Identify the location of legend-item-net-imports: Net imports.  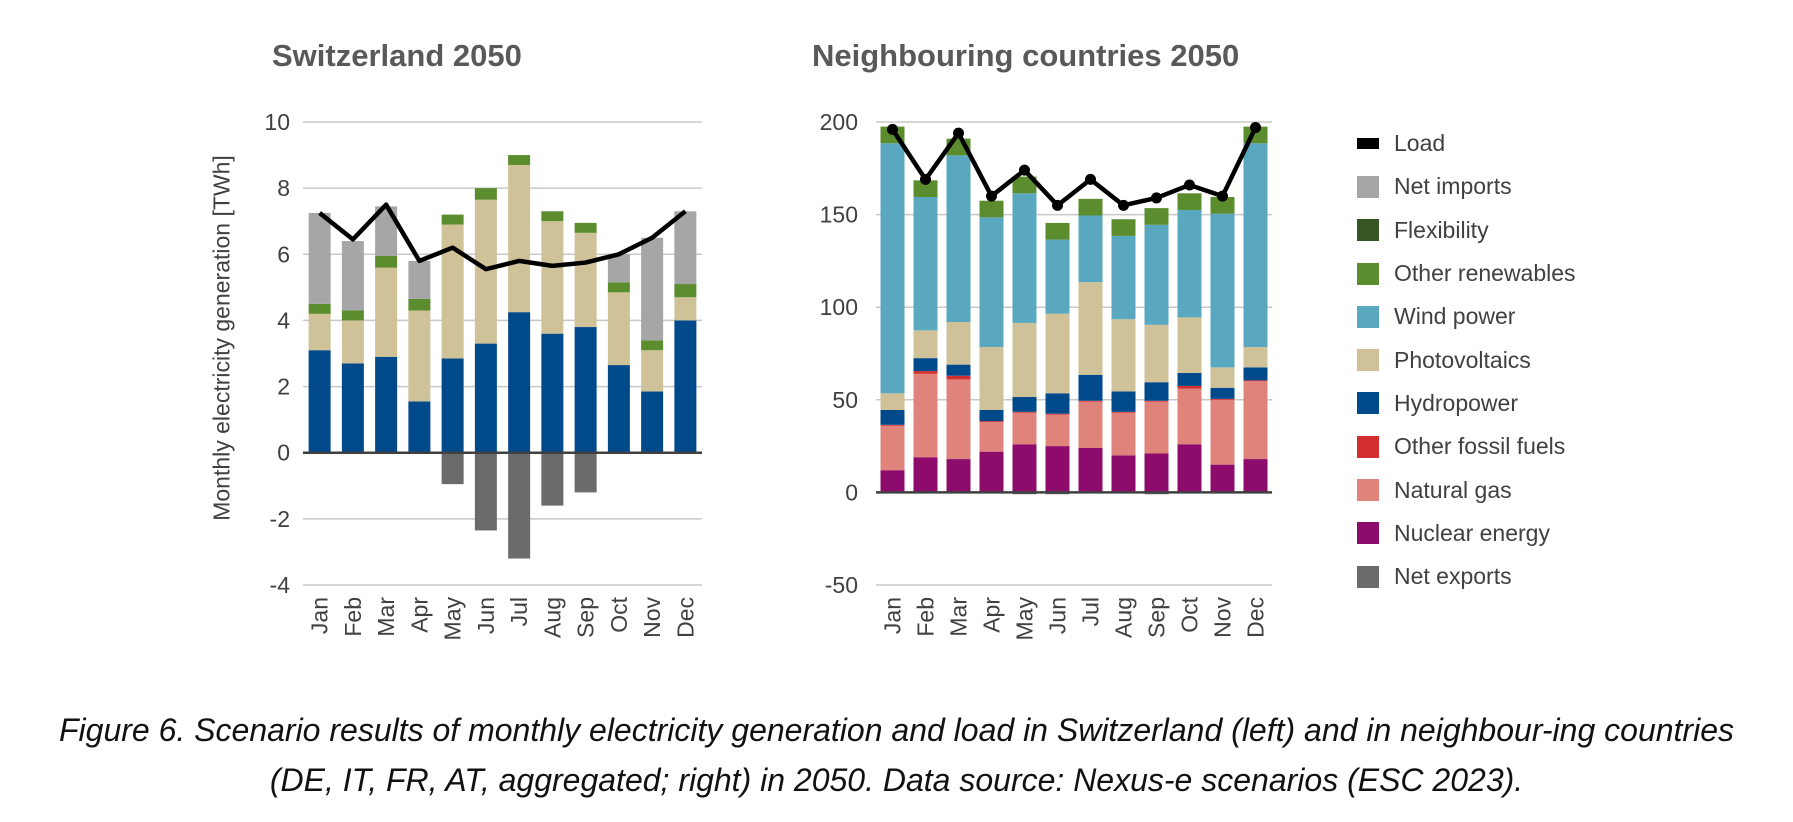
(1567, 186).